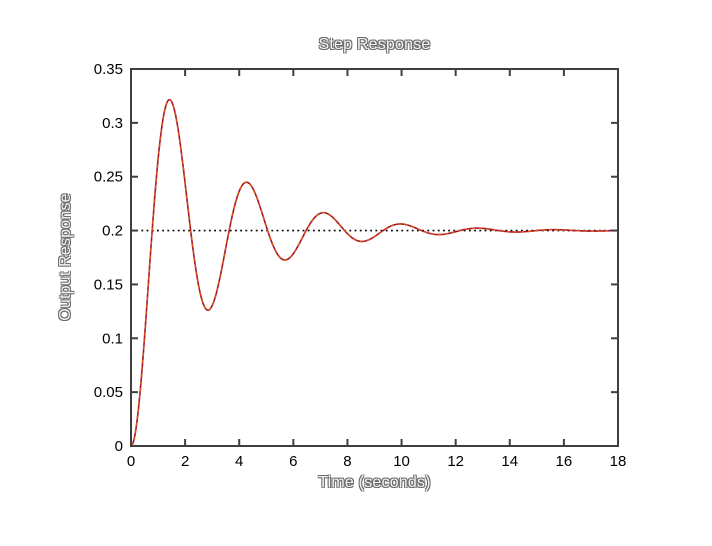  I want to click on y-tick-label: 0.2, so click(112, 231).